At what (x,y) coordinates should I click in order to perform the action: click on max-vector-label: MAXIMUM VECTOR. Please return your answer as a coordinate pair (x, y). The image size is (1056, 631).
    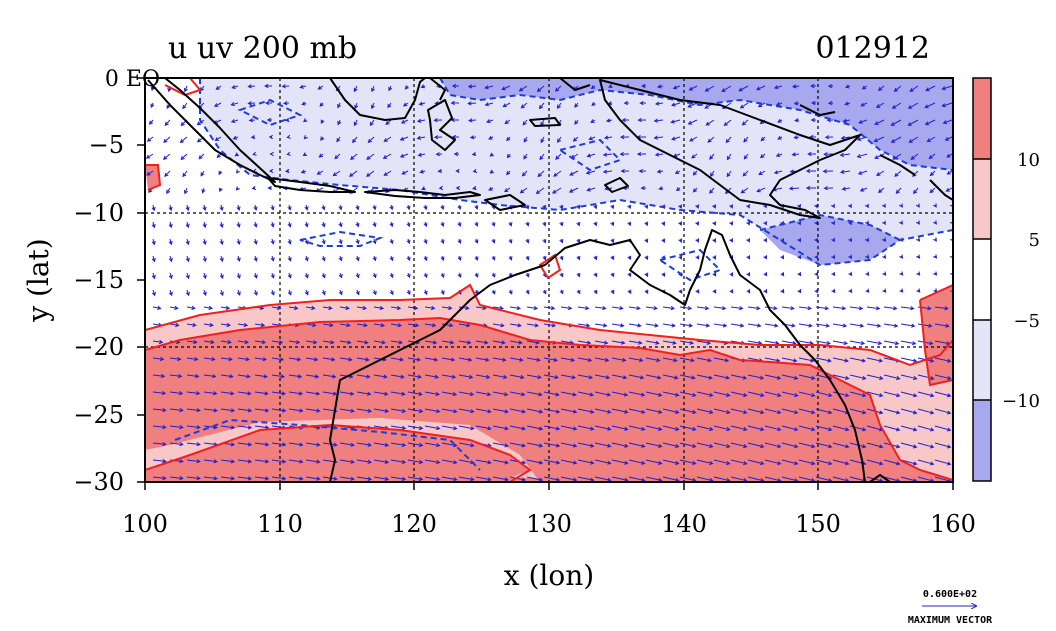
    Looking at the image, I should click on (950, 620).